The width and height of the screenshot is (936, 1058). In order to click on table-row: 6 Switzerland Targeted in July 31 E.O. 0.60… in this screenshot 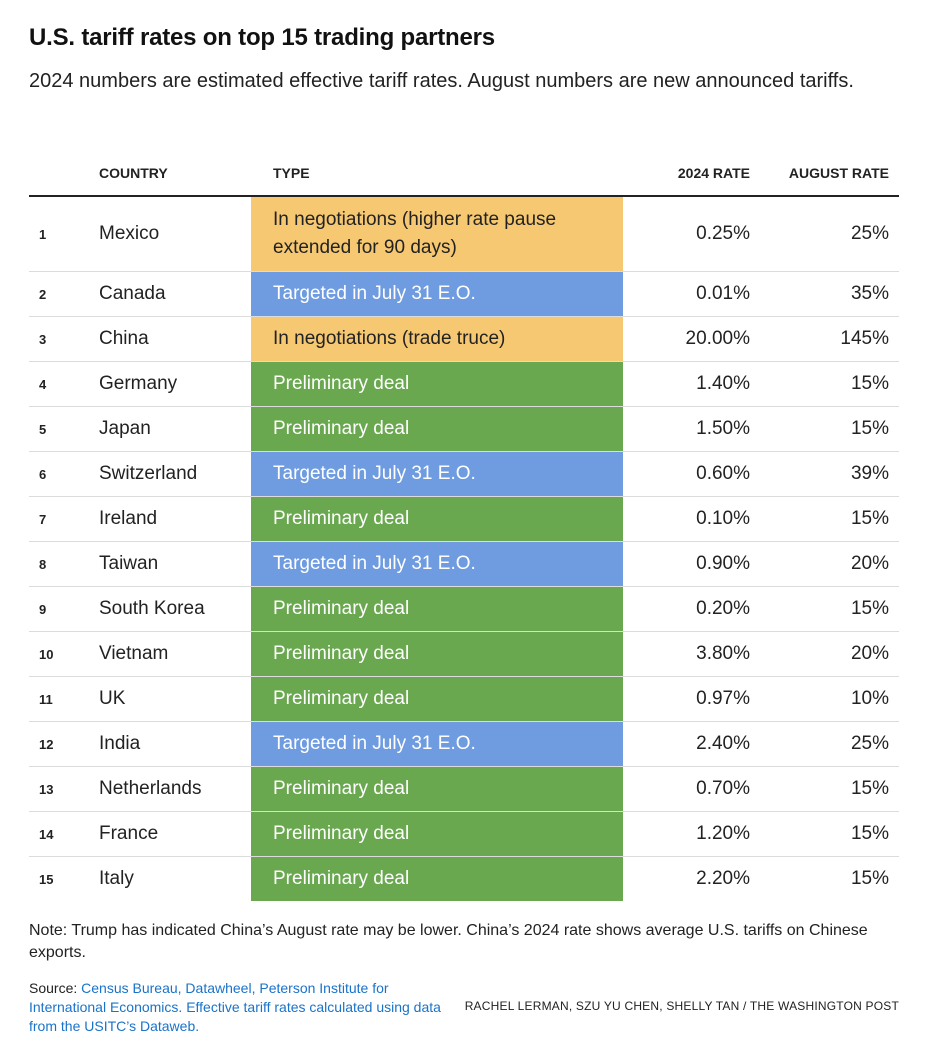, I will do `click(464, 474)`.